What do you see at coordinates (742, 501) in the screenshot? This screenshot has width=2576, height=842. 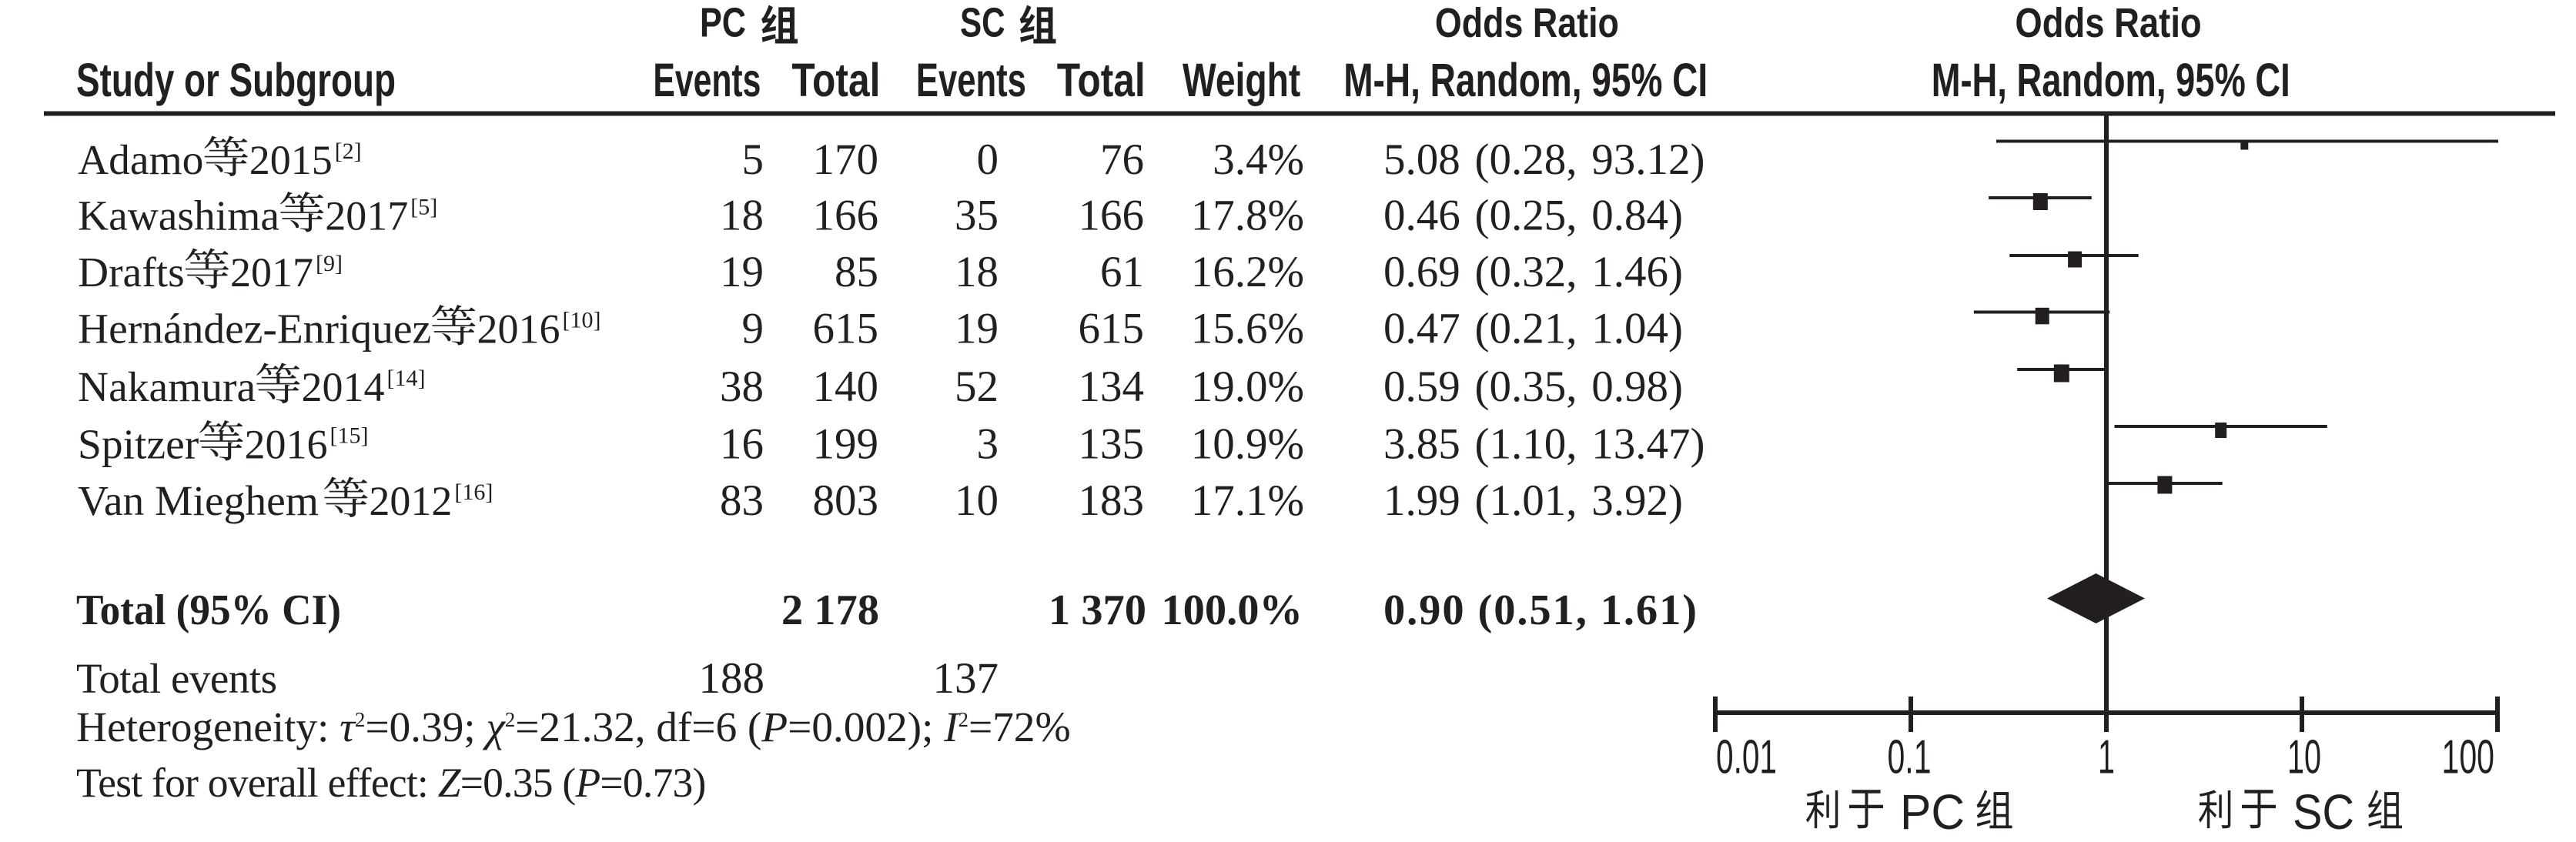 I see `svg-text: 83` at bounding box center [742, 501].